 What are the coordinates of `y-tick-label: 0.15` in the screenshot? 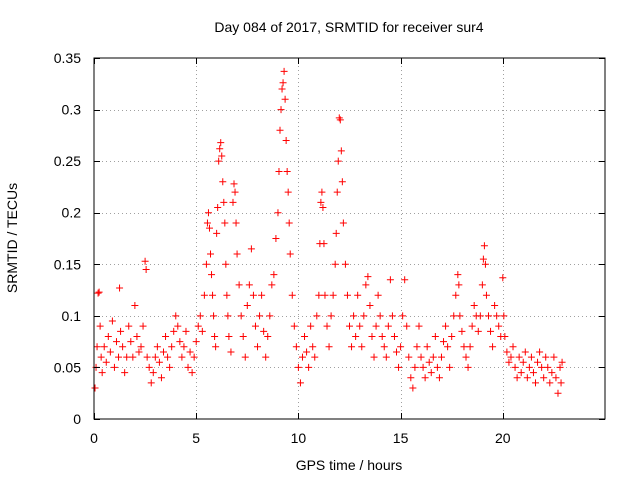 It's located at (67, 264).